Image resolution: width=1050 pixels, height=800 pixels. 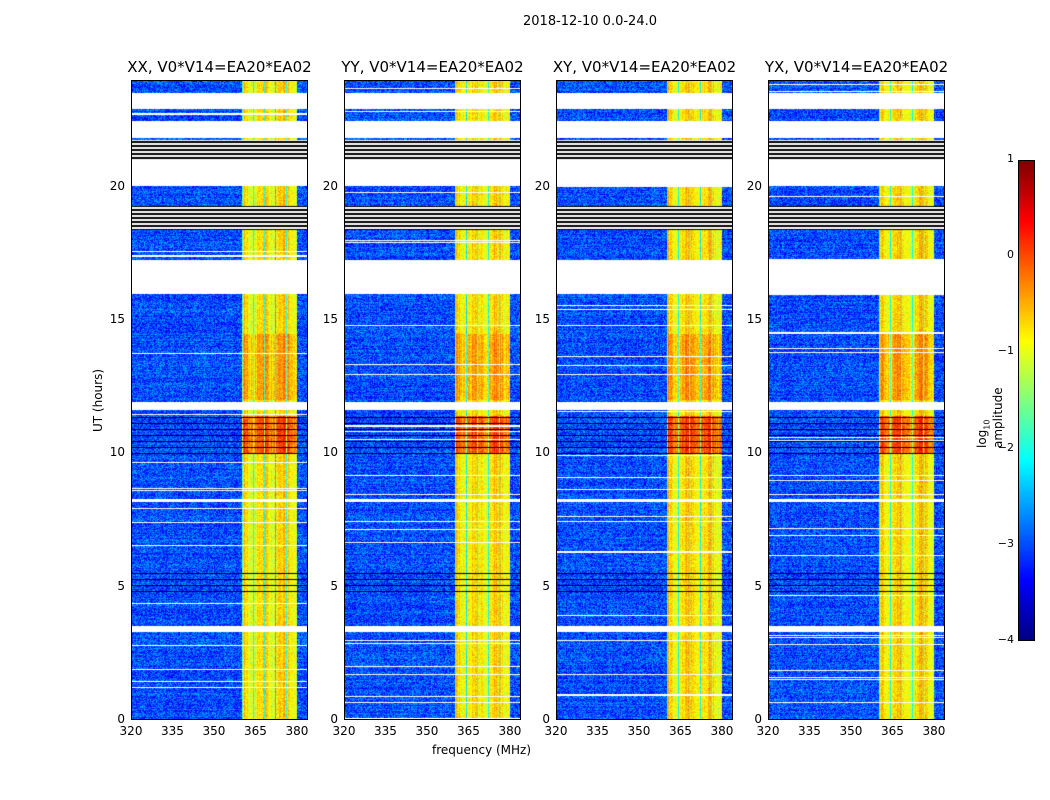 What do you see at coordinates (1005, 639) in the screenshot?
I see `colorbar-tick-label: −4` at bounding box center [1005, 639].